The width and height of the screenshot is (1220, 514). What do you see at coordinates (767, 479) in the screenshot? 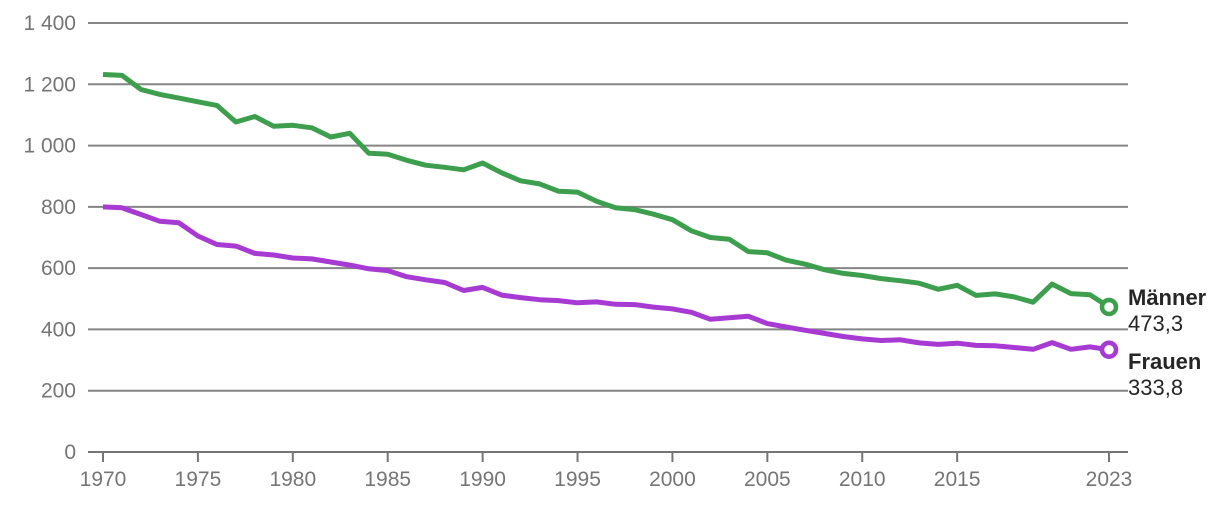
I see `x-tick-label-2005: 2005` at bounding box center [767, 479].